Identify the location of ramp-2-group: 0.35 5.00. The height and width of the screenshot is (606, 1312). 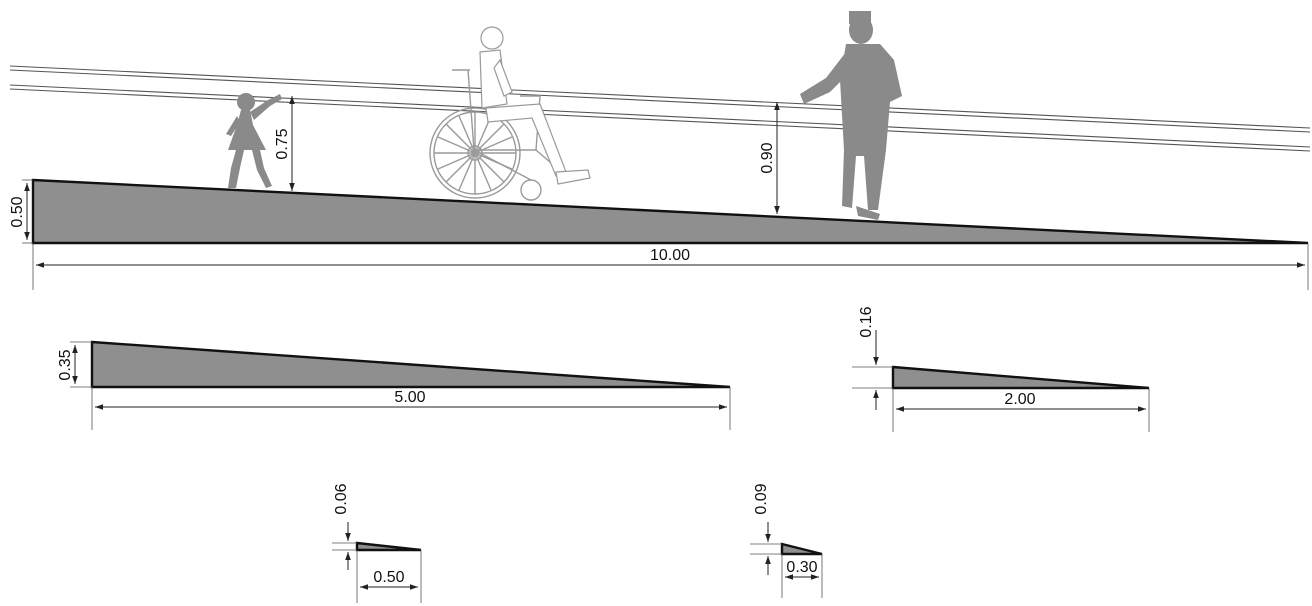
(394, 385).